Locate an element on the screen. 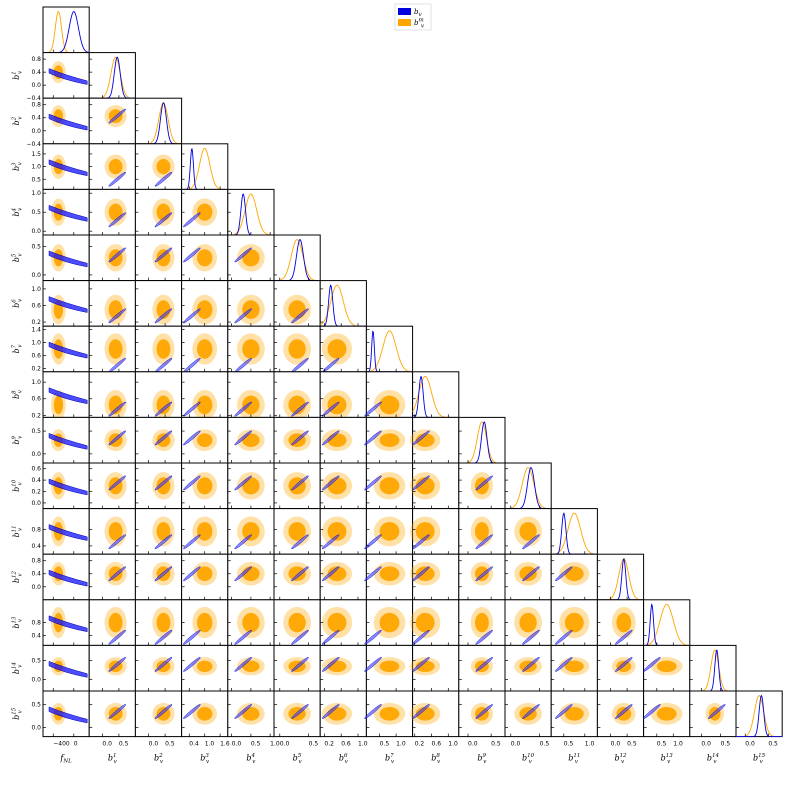 The width and height of the screenshot is (793, 786). legend-frame is located at coordinates (413, 17).